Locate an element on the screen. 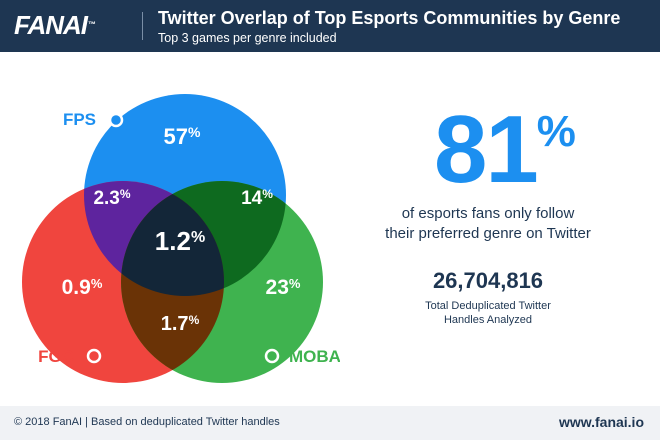 This screenshot has height=440, width=660. moba-only-value: 23% is located at coordinates (283, 287).